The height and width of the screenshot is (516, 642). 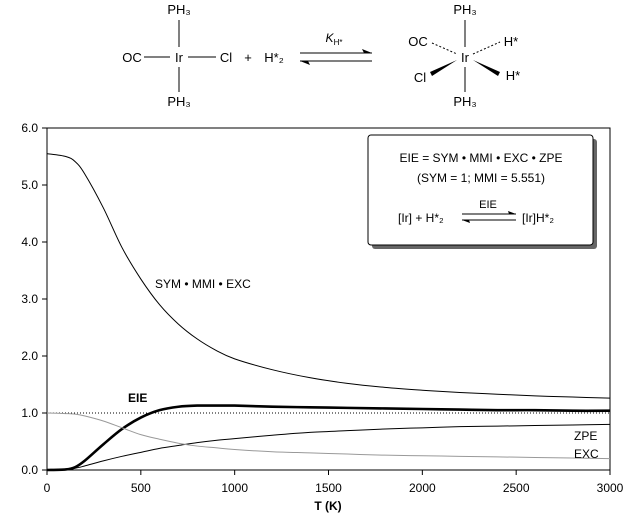 What do you see at coordinates (29, 242) in the screenshot?
I see `y-tick-label: 4.0` at bounding box center [29, 242].